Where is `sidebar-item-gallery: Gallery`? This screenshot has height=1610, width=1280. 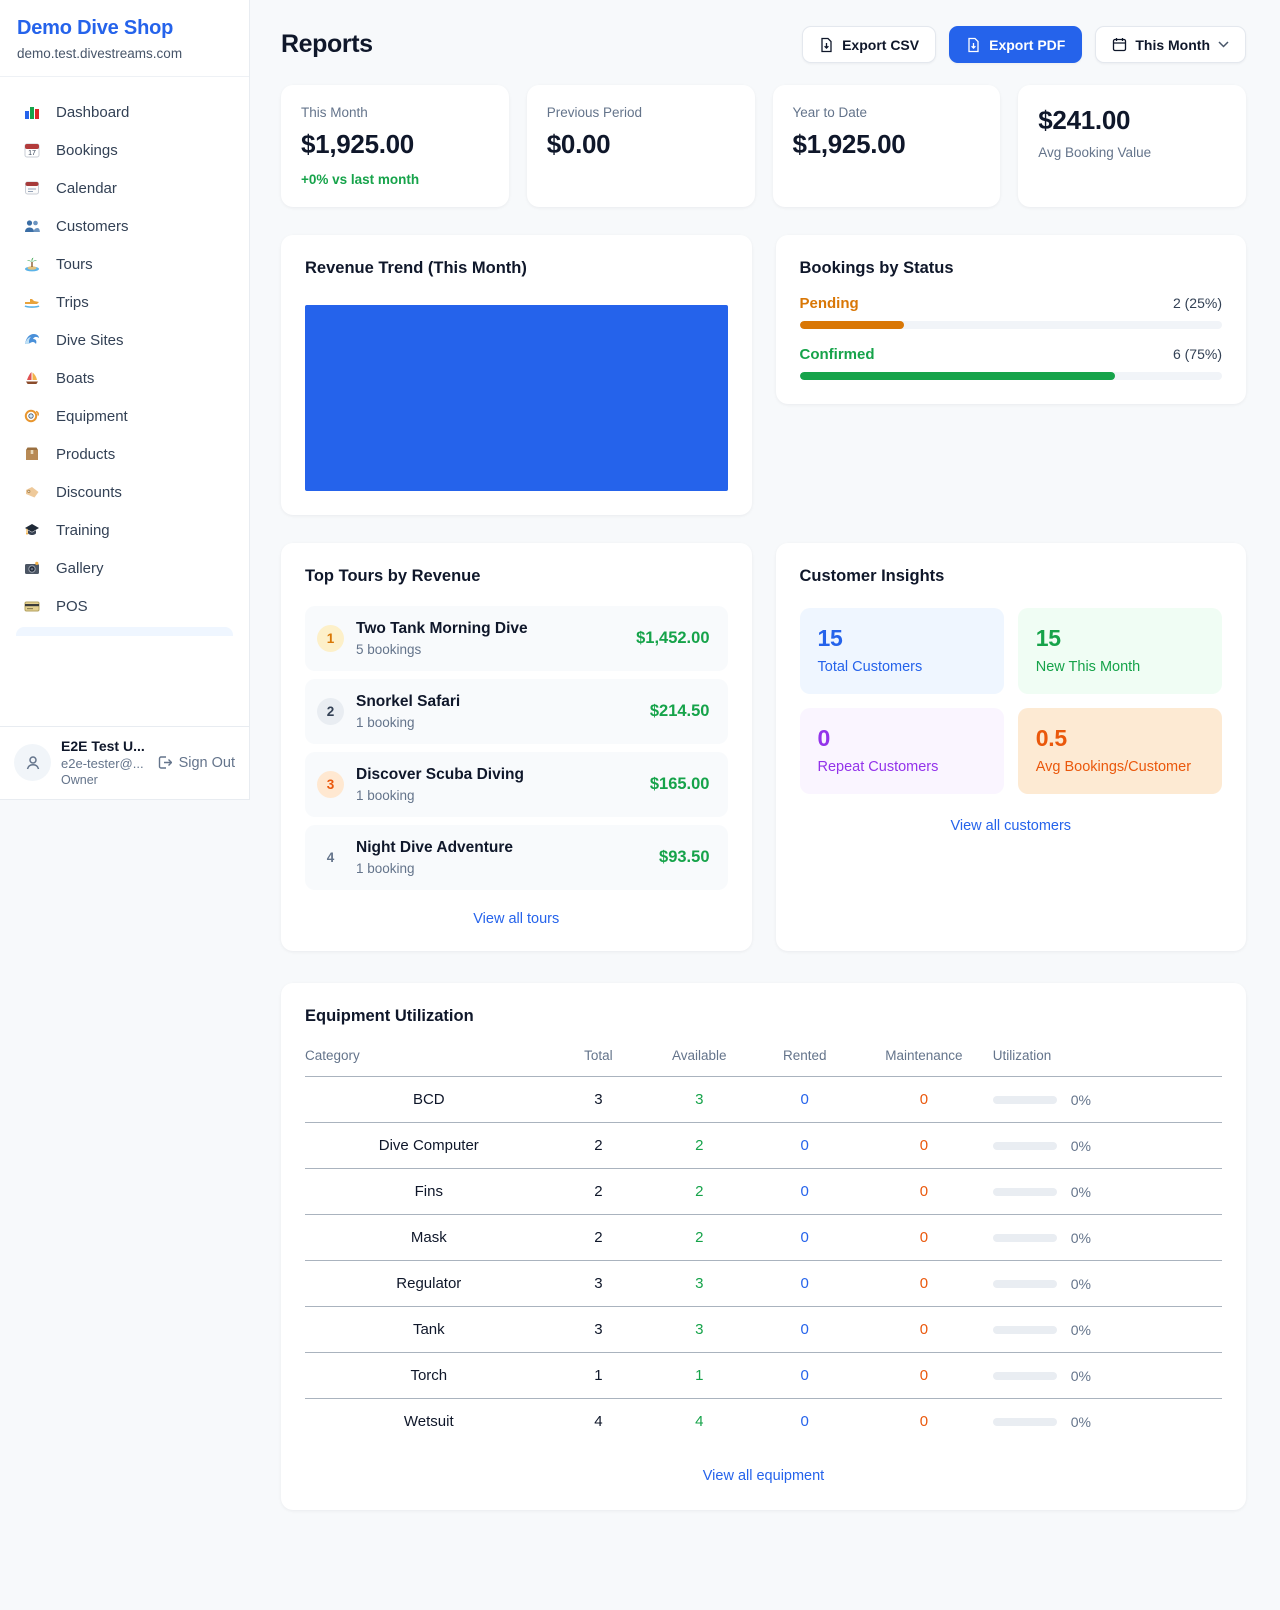
sidebar-item-gallery: Gallery is located at coordinates (124, 568).